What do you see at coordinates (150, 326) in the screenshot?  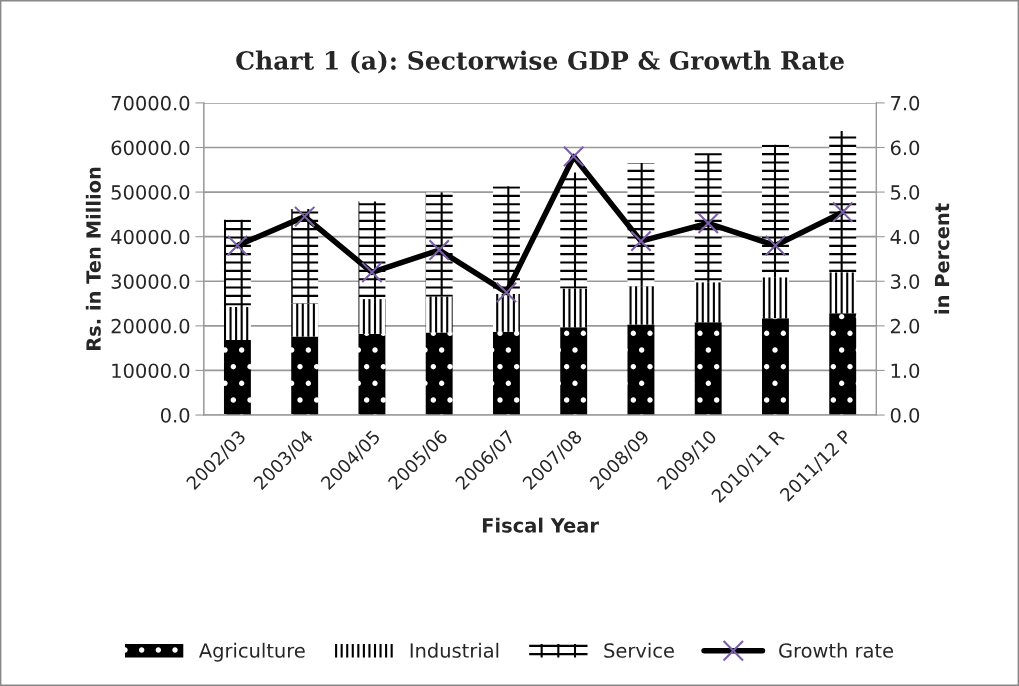 I see `y-tick-label: 20000.0` at bounding box center [150, 326].